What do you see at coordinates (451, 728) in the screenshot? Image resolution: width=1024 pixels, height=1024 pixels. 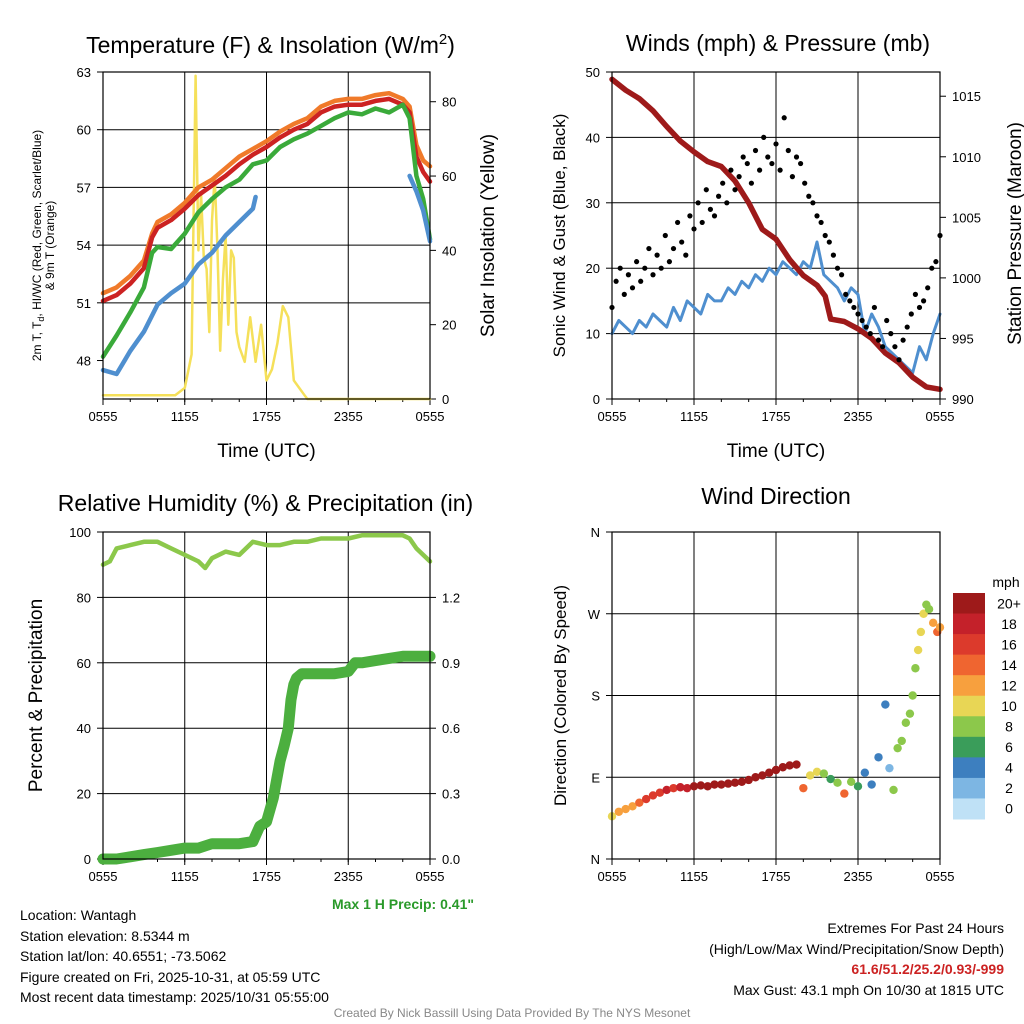 I see `rh-y2tick-label: 0.6` at bounding box center [451, 728].